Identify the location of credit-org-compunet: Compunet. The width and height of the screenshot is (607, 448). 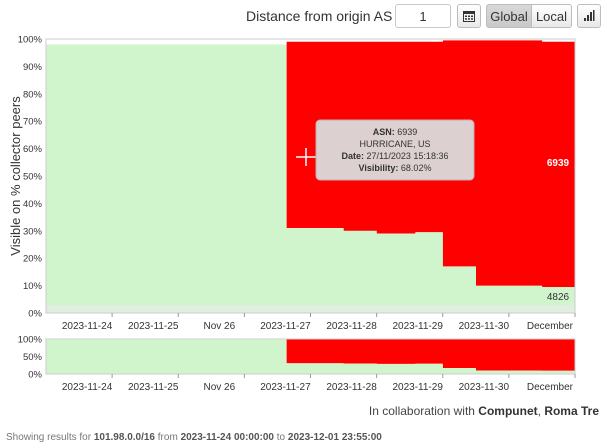
(508, 411).